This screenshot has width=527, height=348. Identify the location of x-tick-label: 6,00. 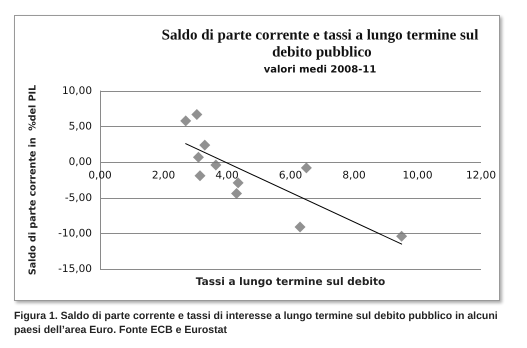
(290, 176).